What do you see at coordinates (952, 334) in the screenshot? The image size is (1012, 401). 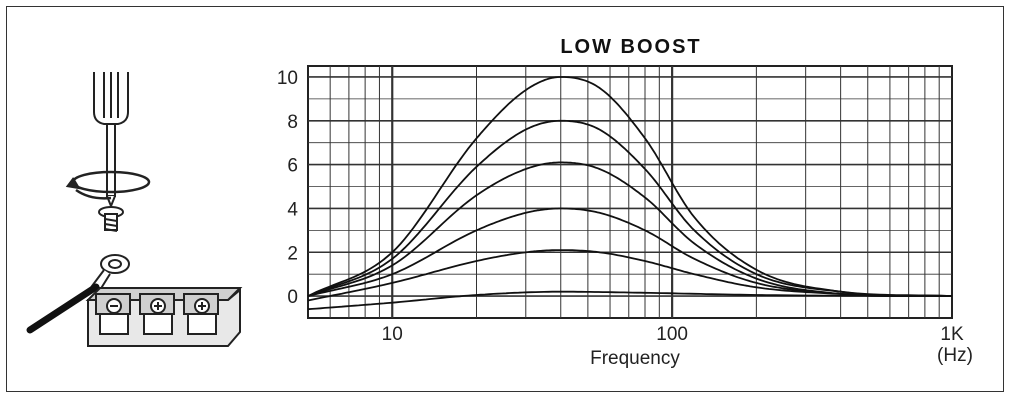 I see `x-tick-label: 1K` at bounding box center [952, 334].